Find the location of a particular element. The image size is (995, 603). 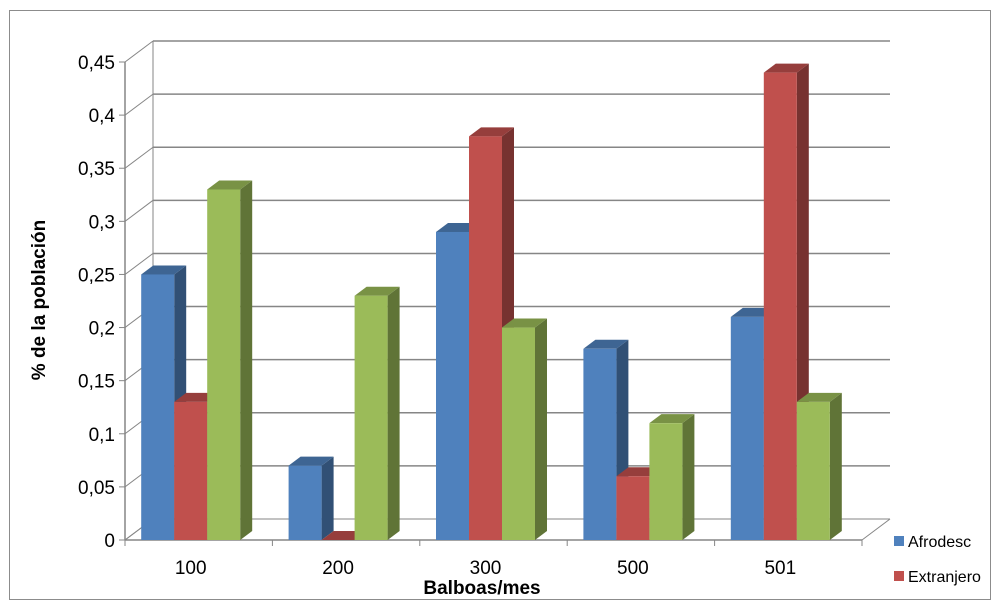

x-tick-labels: 100 200 300 500 501 is located at coordinates (485, 568).